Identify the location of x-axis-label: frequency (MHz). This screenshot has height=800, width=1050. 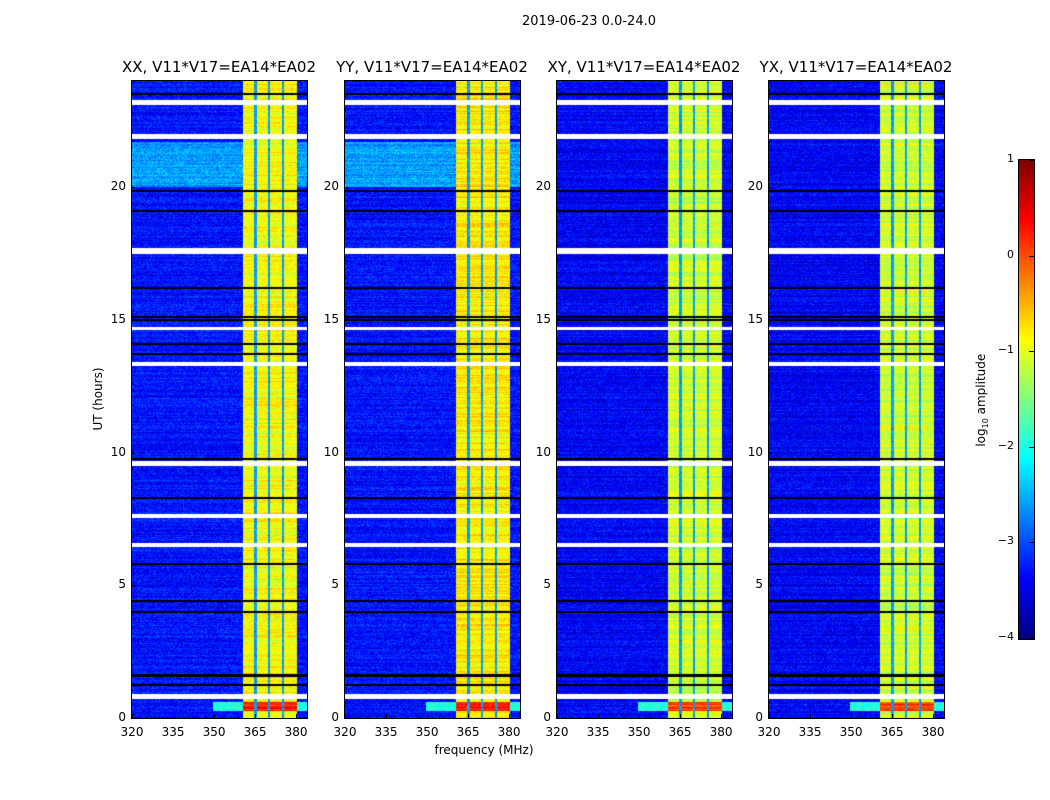
(484, 750).